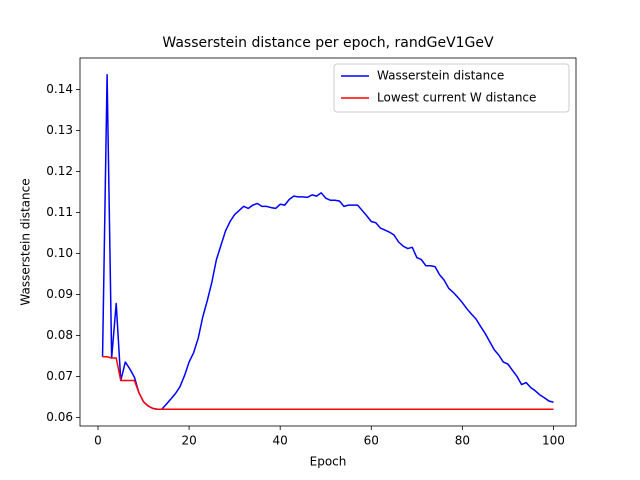  Describe the element at coordinates (59, 212) in the screenshot. I see `y-tick-label: 0.11` at that location.